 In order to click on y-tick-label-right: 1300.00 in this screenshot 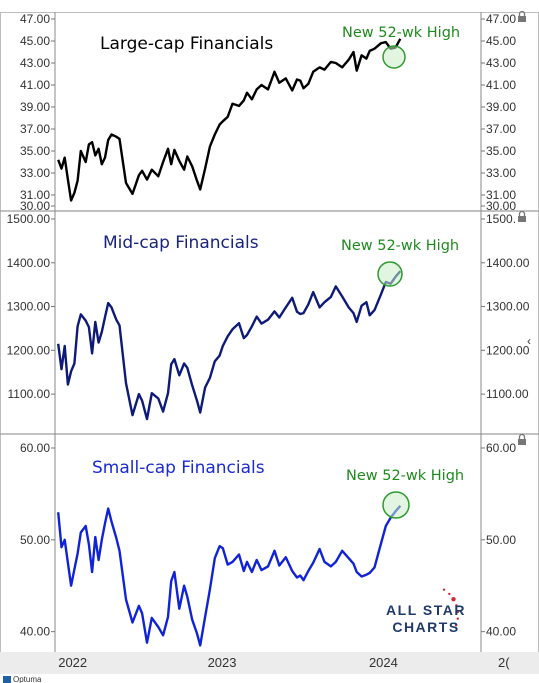, I will do `click(508, 307)`.